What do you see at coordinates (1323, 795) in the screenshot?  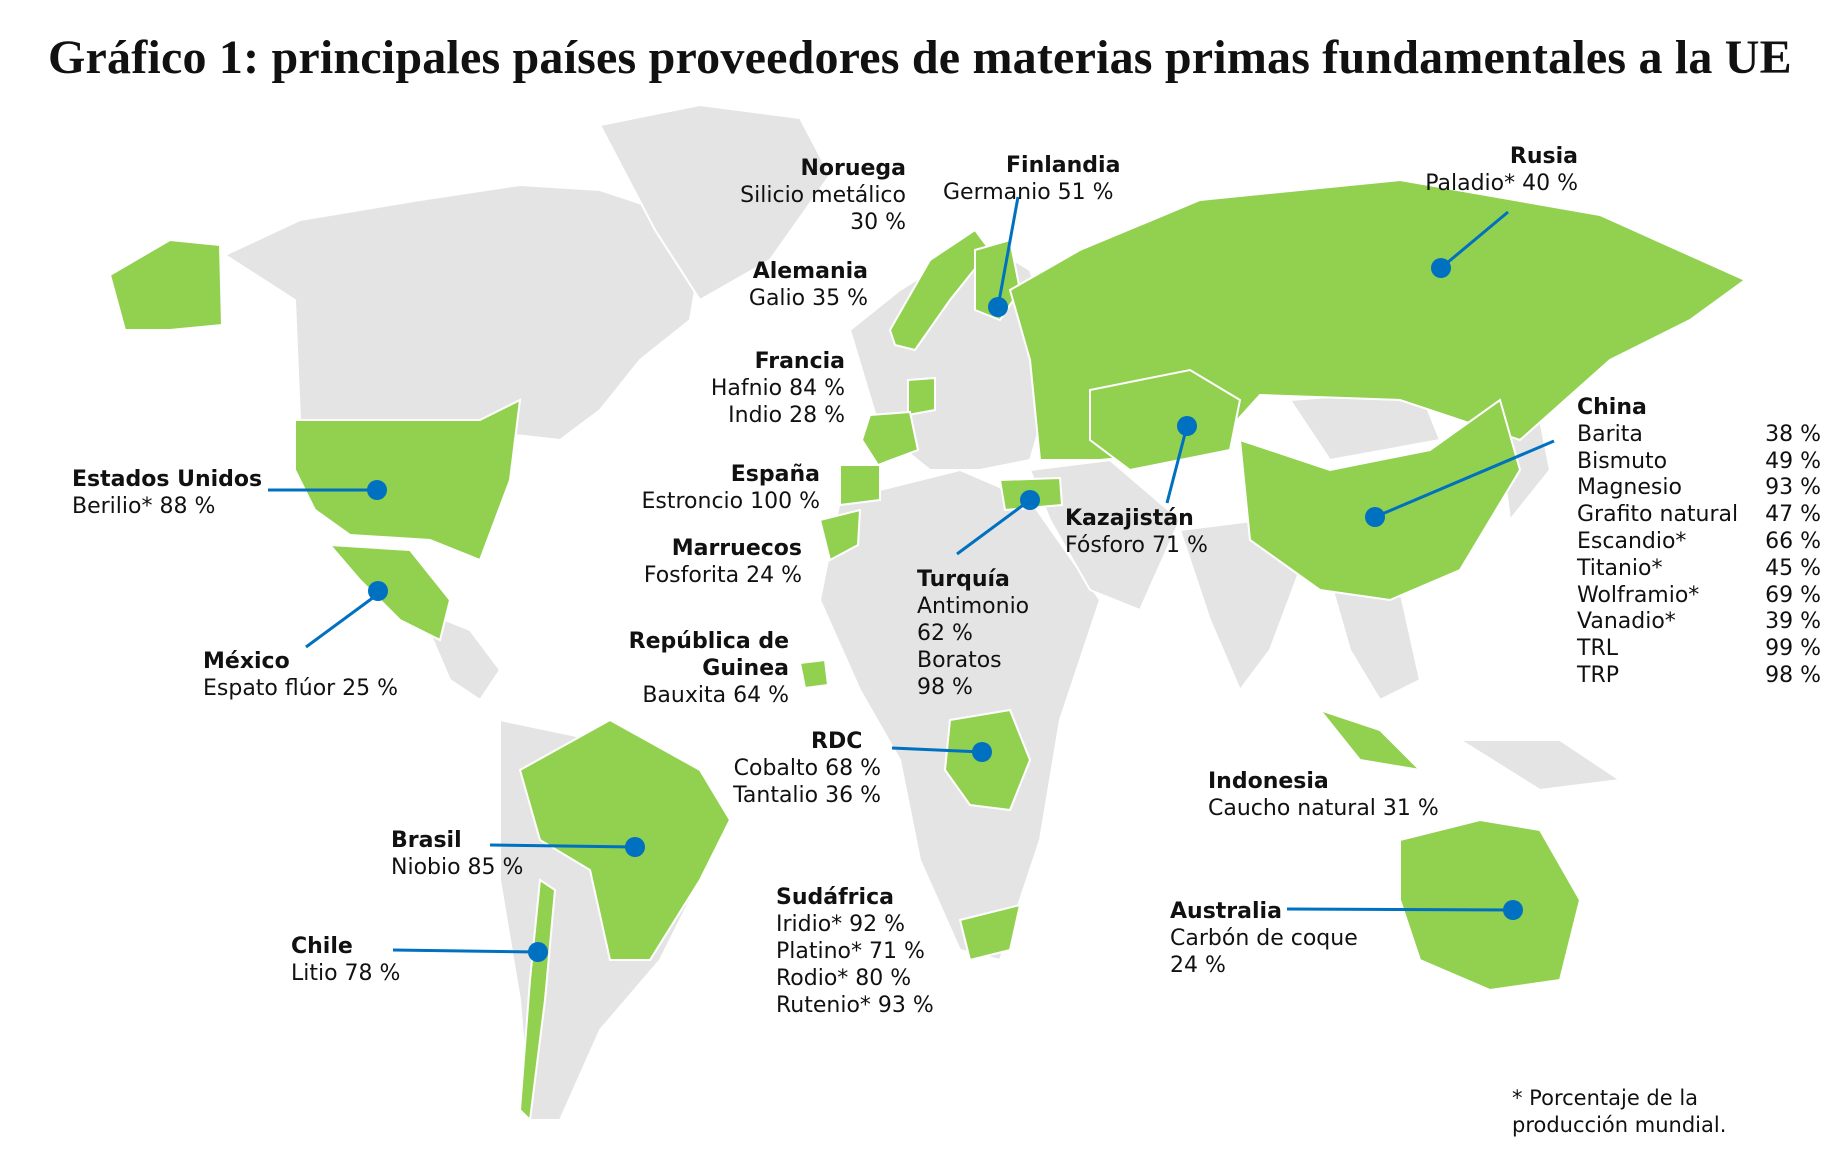 I see `label-indonesia: Indonesia Caucho natural 31 %` at bounding box center [1323, 795].